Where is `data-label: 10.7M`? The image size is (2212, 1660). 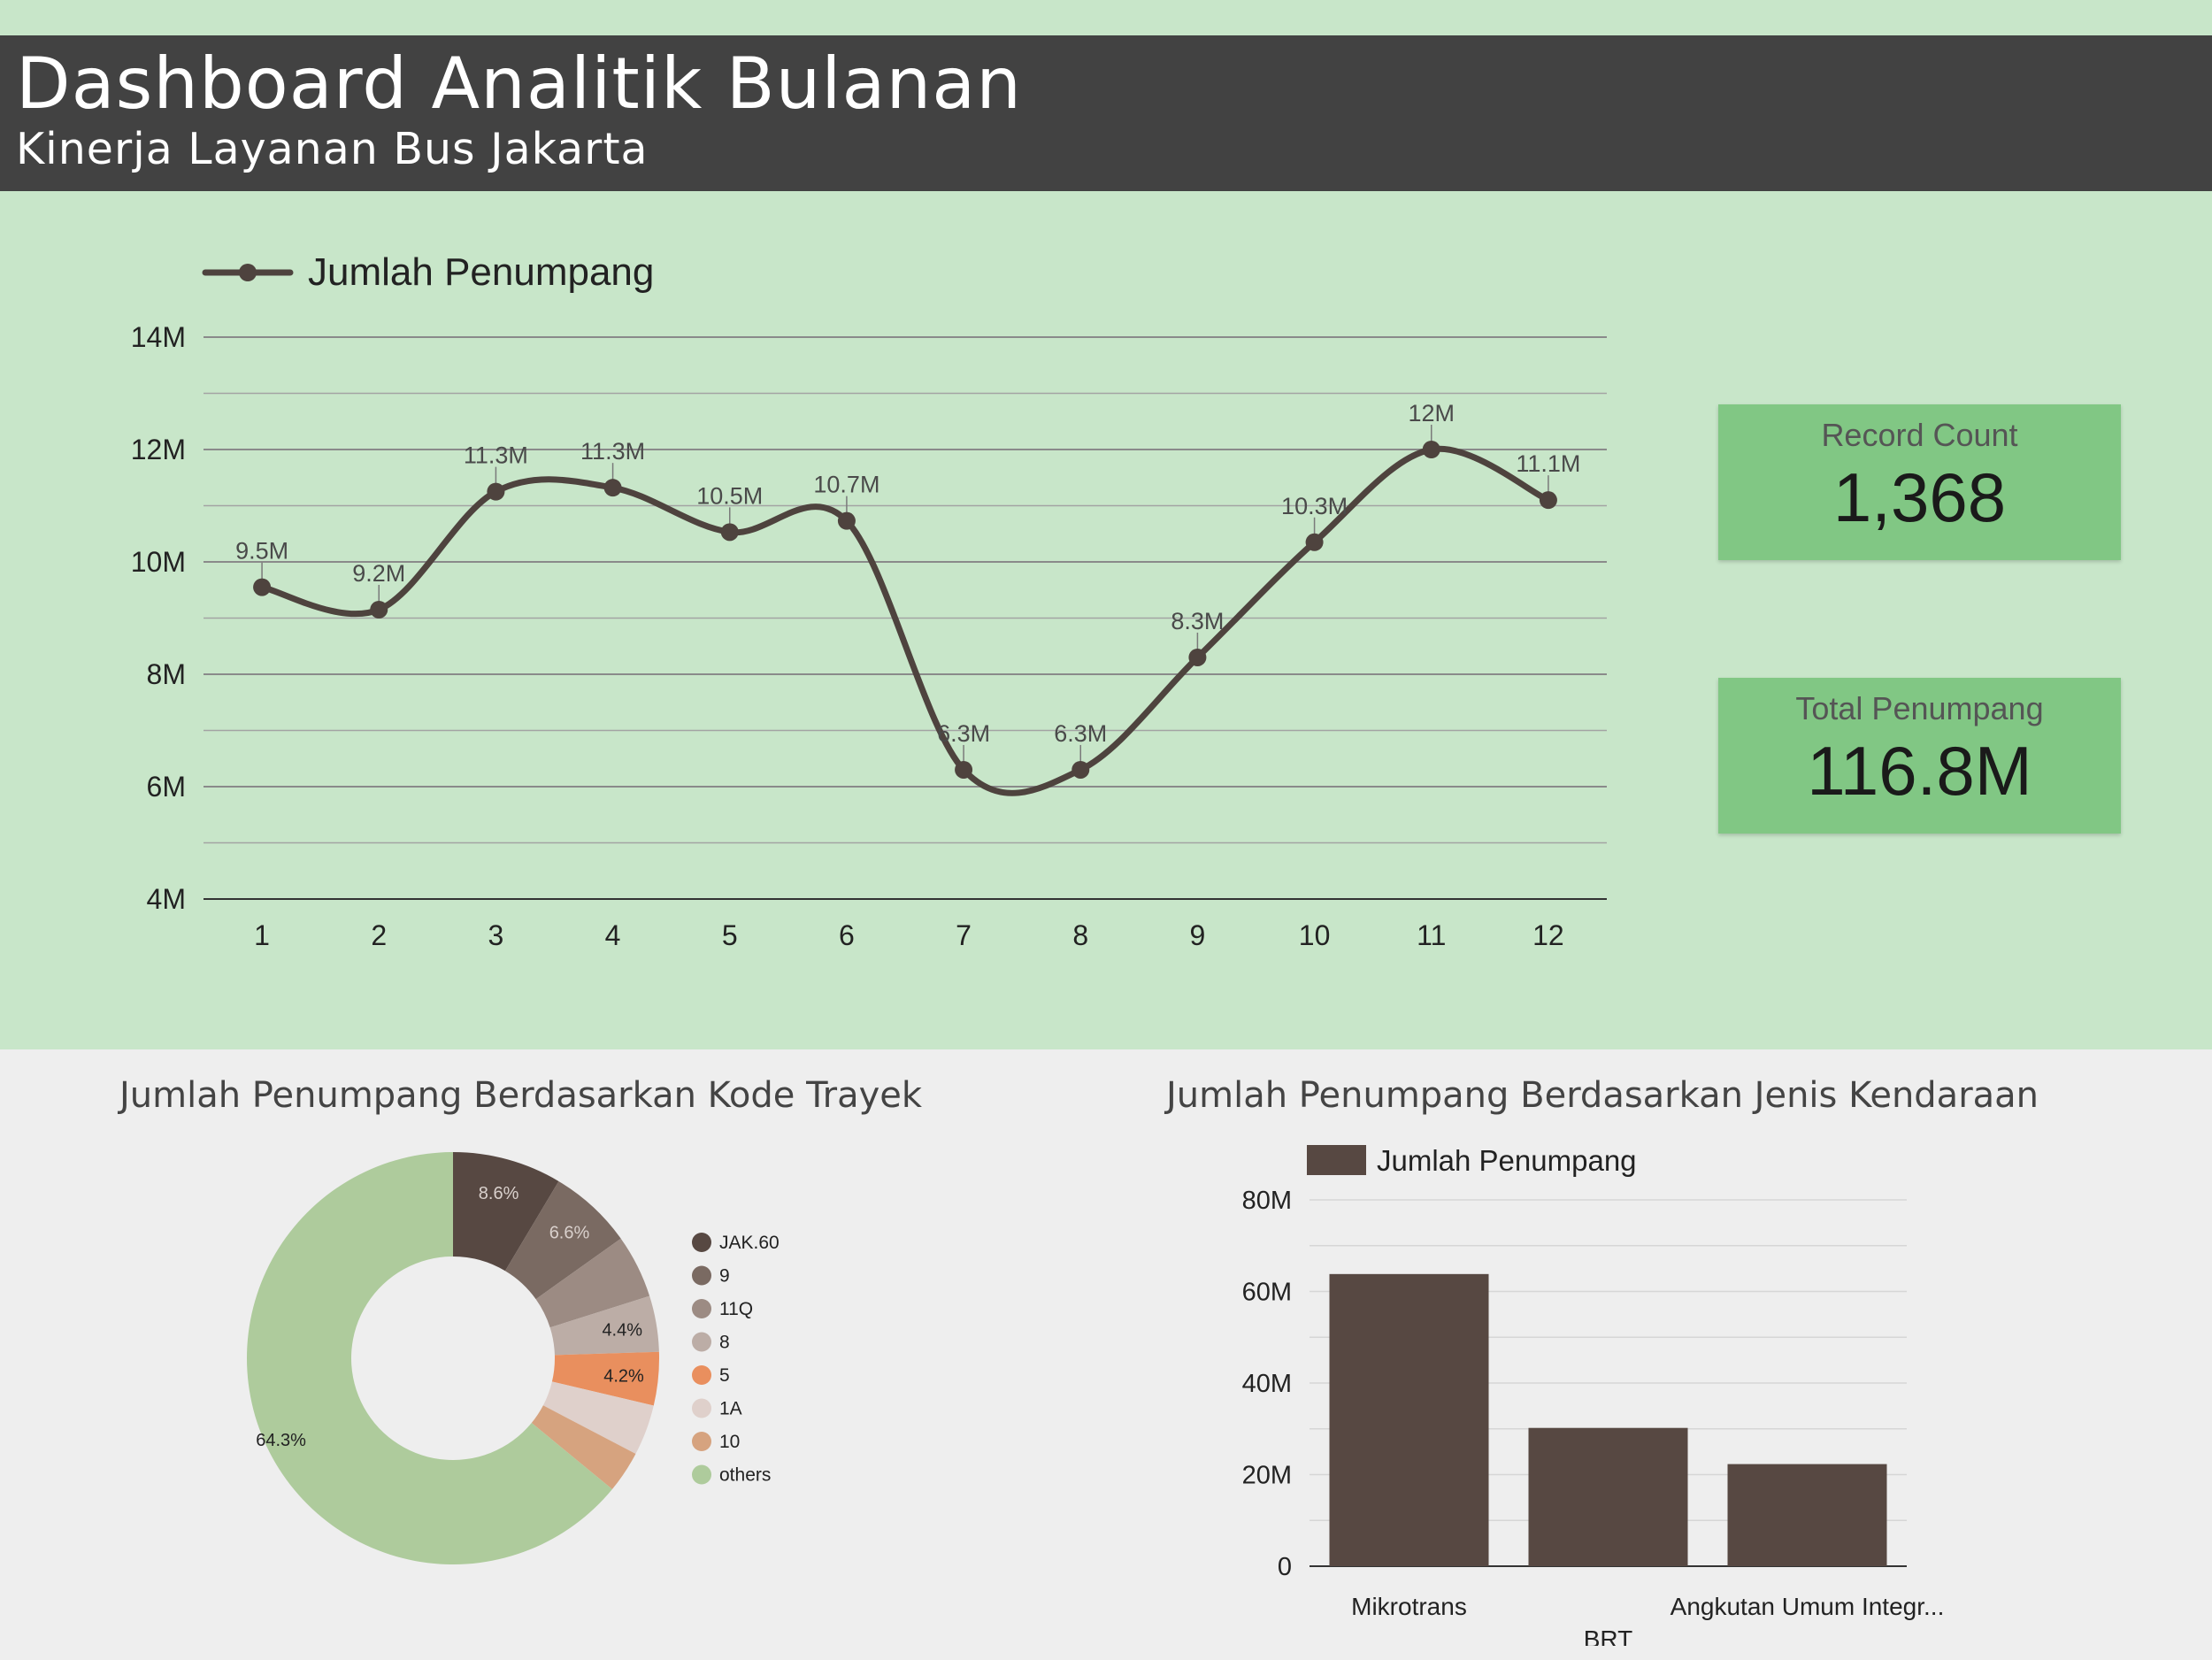 data-label: 10.7M is located at coordinates (846, 485).